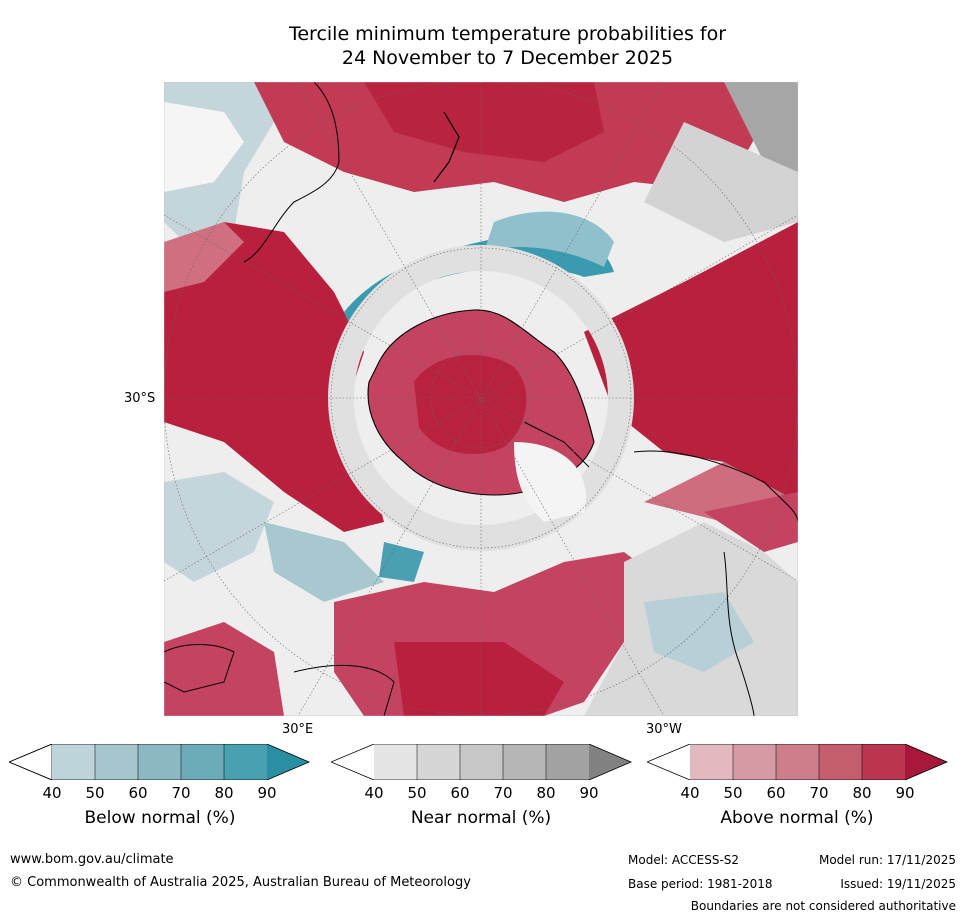  Describe the element at coordinates (479, 679) in the screenshot. I see `region-above-normal-south-core` at that location.